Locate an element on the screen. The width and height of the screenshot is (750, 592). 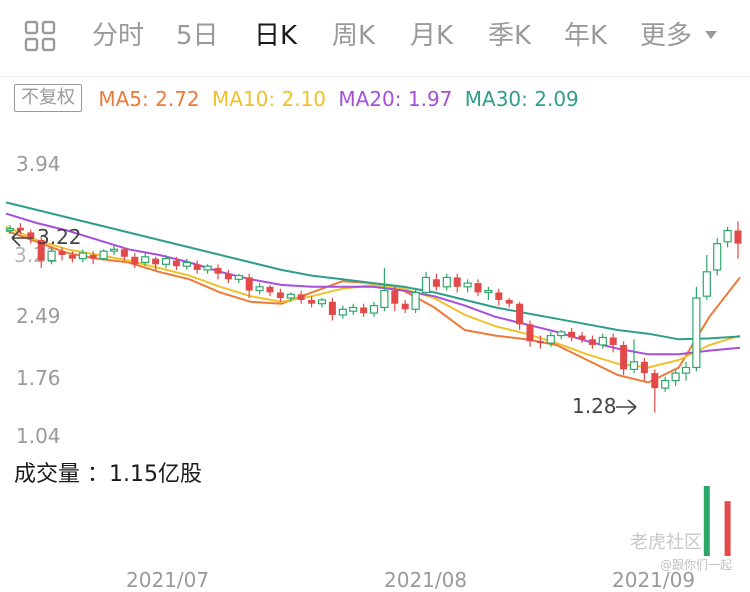
price-tick-lower: 1.76 is located at coordinates (38, 378).